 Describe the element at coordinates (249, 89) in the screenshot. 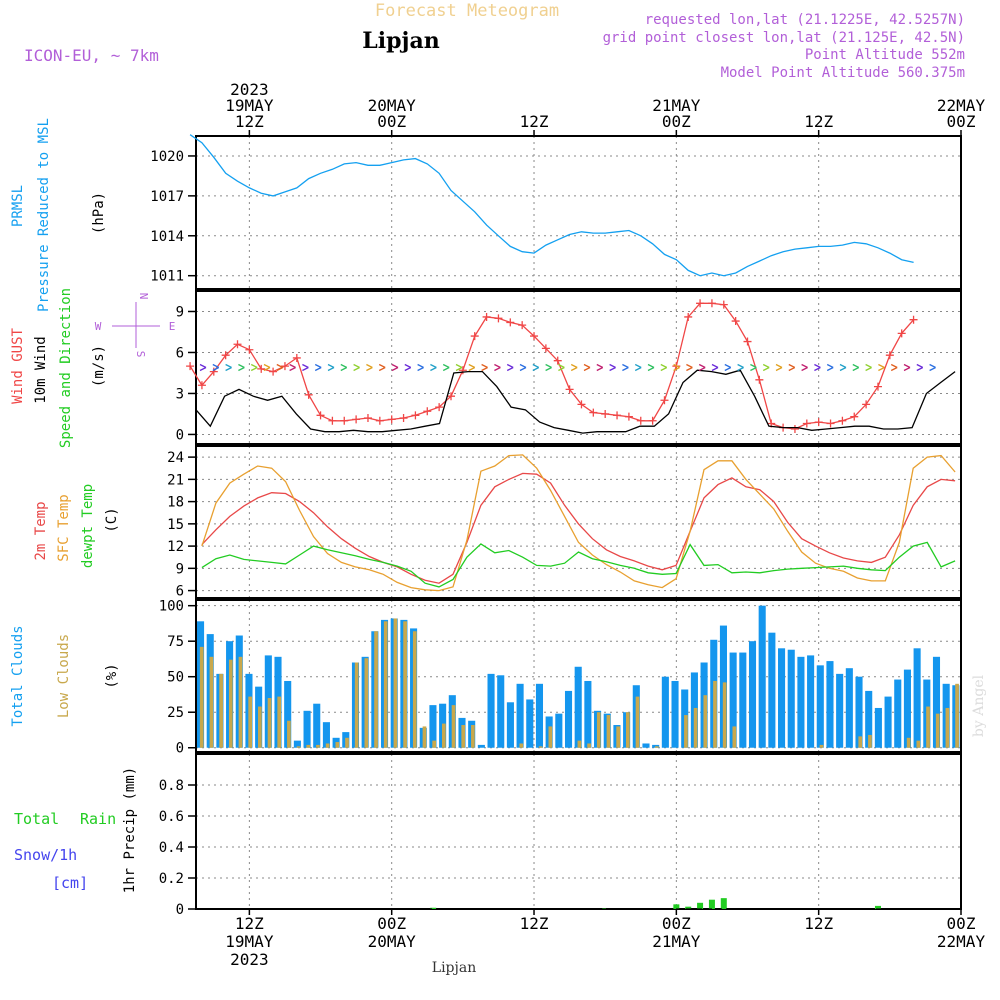

I see `top-time-label: 2023` at that location.